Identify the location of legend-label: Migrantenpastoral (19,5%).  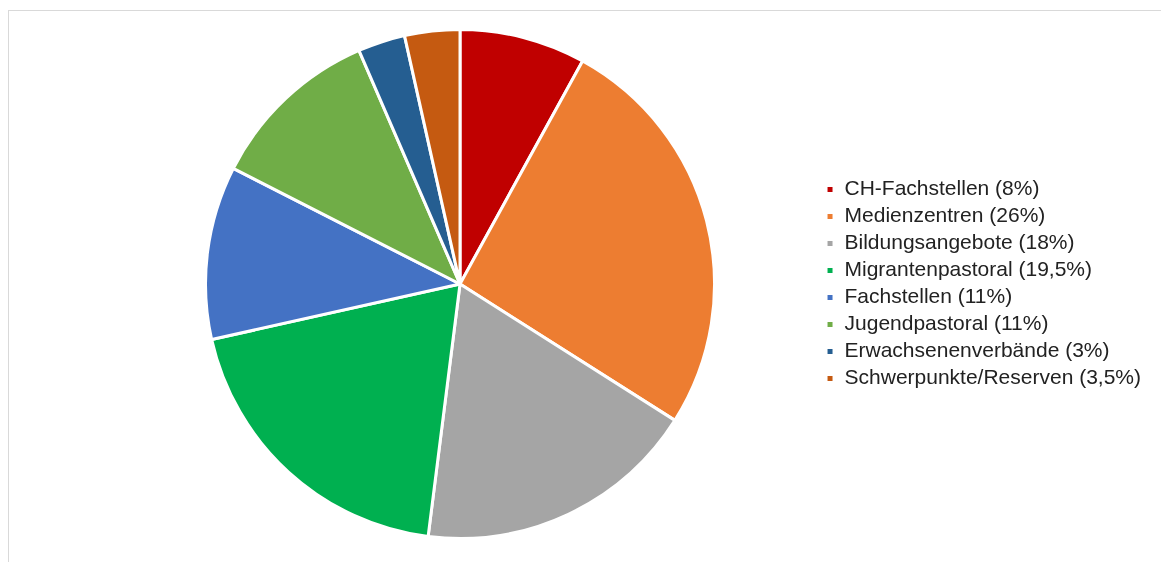
(968, 269).